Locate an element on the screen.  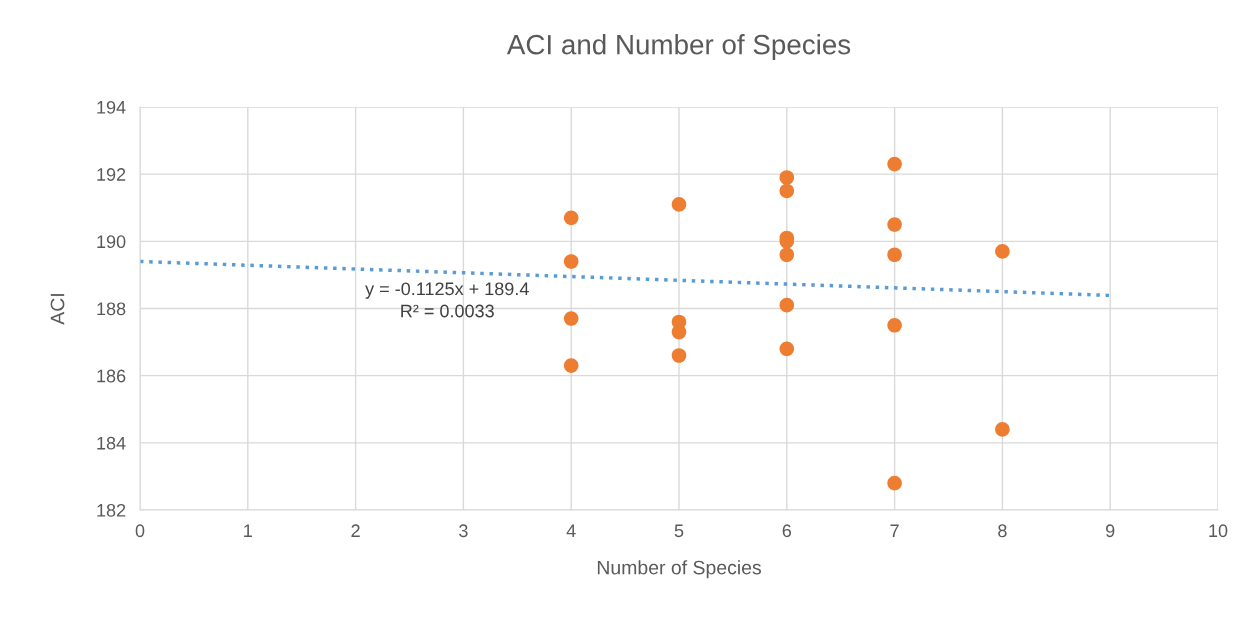
y-tick-label: 192 is located at coordinates (111, 174).